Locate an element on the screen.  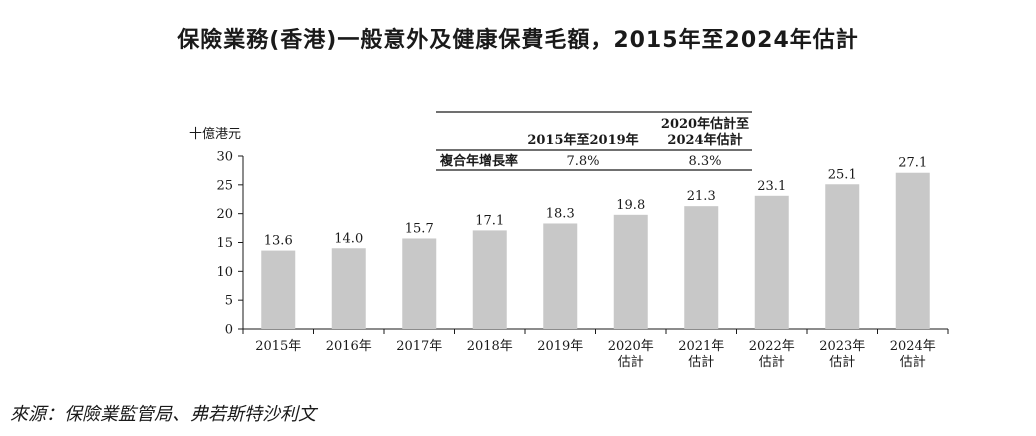
chart-title: 保險業務(香港)一般意外及健康保費毛額，2015年至2024年估計 is located at coordinates (518, 40).